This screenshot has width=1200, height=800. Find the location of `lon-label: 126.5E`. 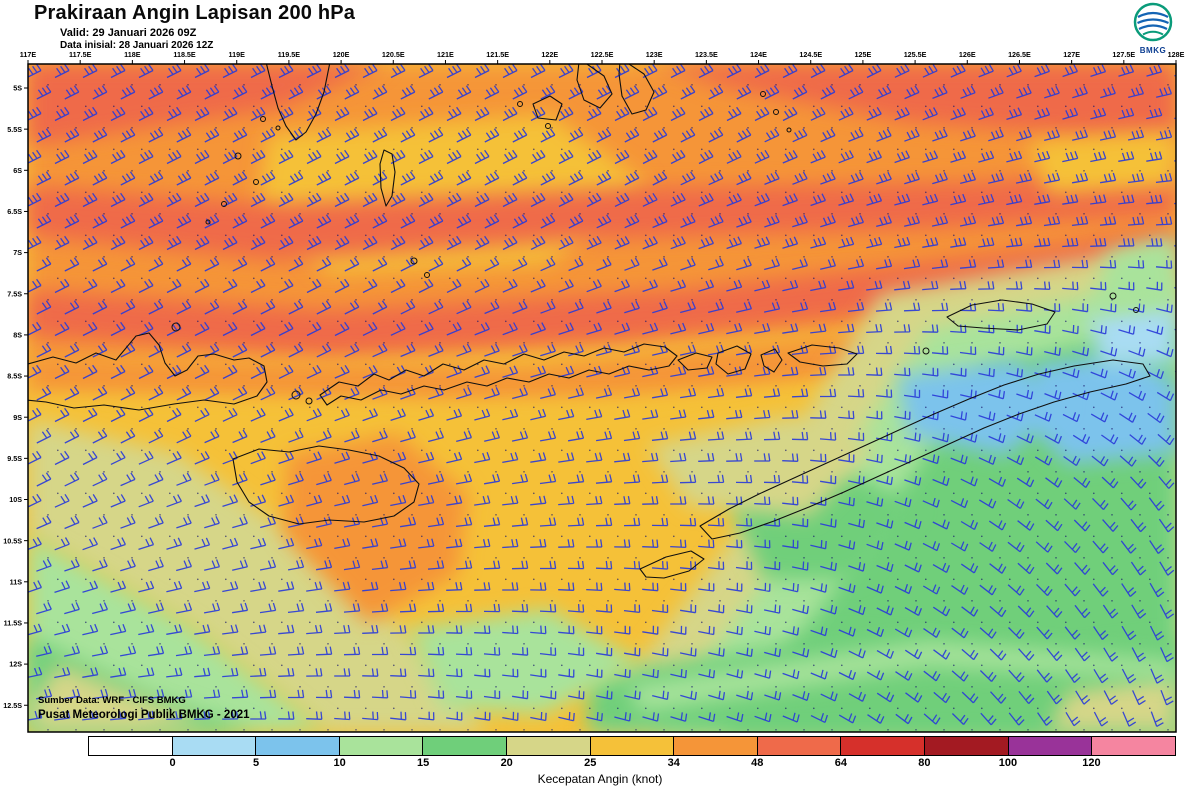

lon-label: 126.5E is located at coordinates (1019, 54).